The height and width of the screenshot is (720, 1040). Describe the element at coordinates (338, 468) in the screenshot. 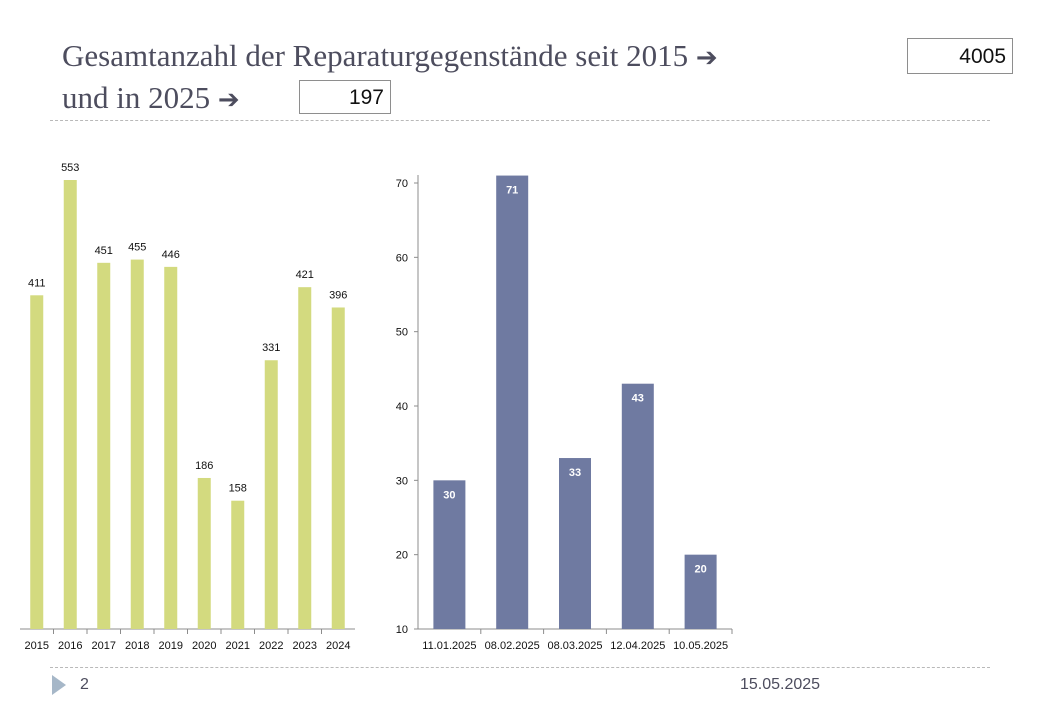

I see `bar-2024` at that location.